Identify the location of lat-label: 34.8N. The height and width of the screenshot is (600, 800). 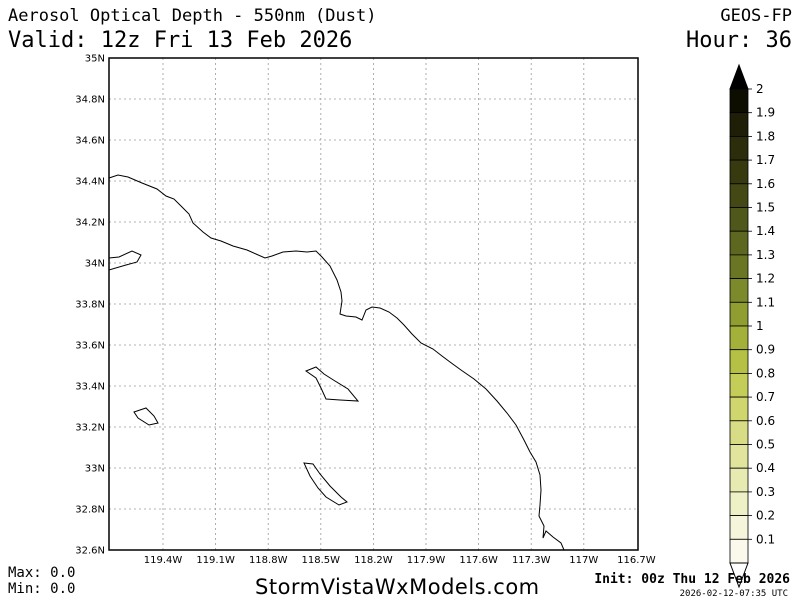
(90, 100).